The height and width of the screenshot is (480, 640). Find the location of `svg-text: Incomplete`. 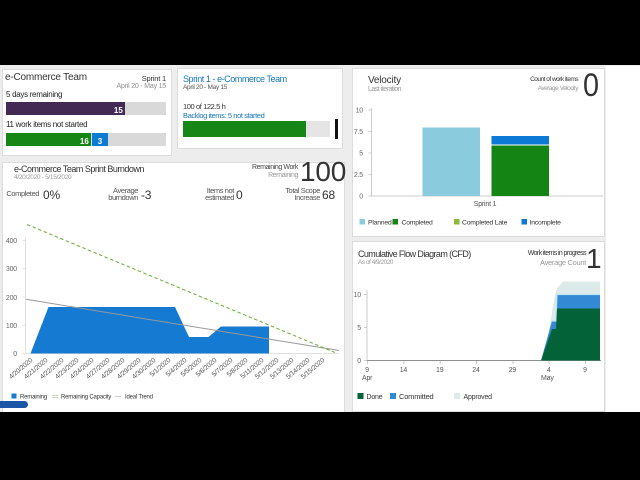

svg-text: Incomplete is located at coordinates (546, 223).